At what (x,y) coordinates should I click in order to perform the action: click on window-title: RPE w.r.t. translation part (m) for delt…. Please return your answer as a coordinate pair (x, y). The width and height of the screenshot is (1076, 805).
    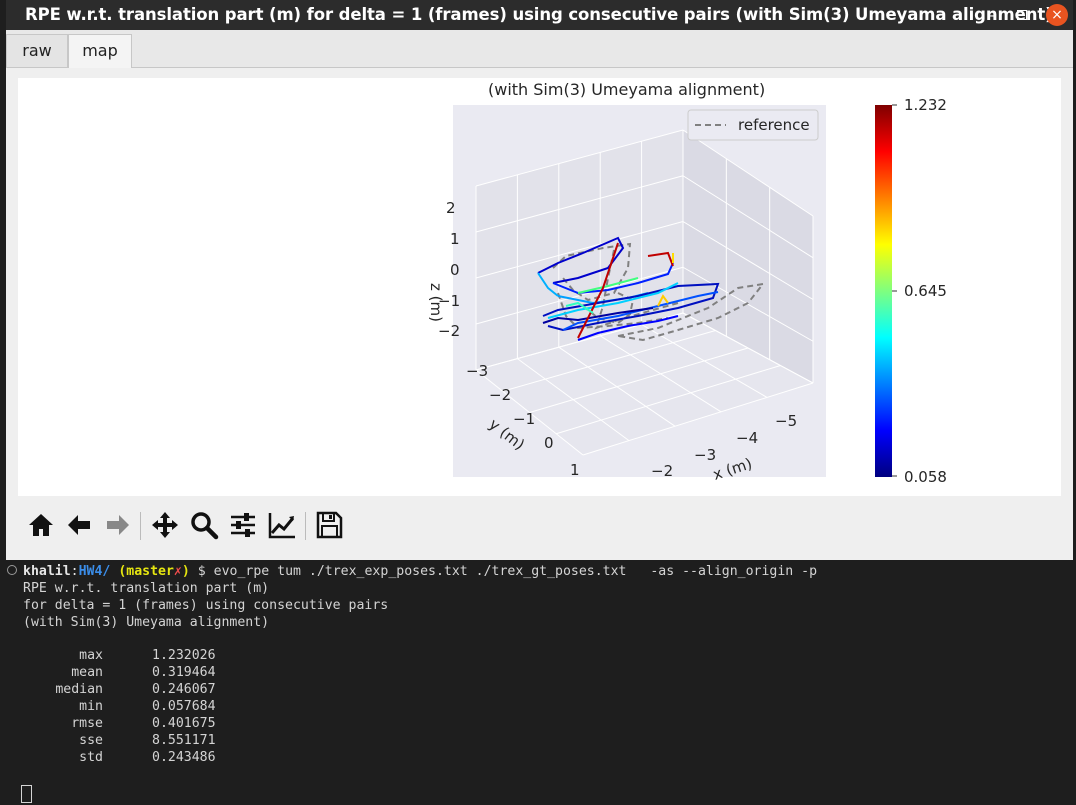
    Looking at the image, I should click on (539, 14).